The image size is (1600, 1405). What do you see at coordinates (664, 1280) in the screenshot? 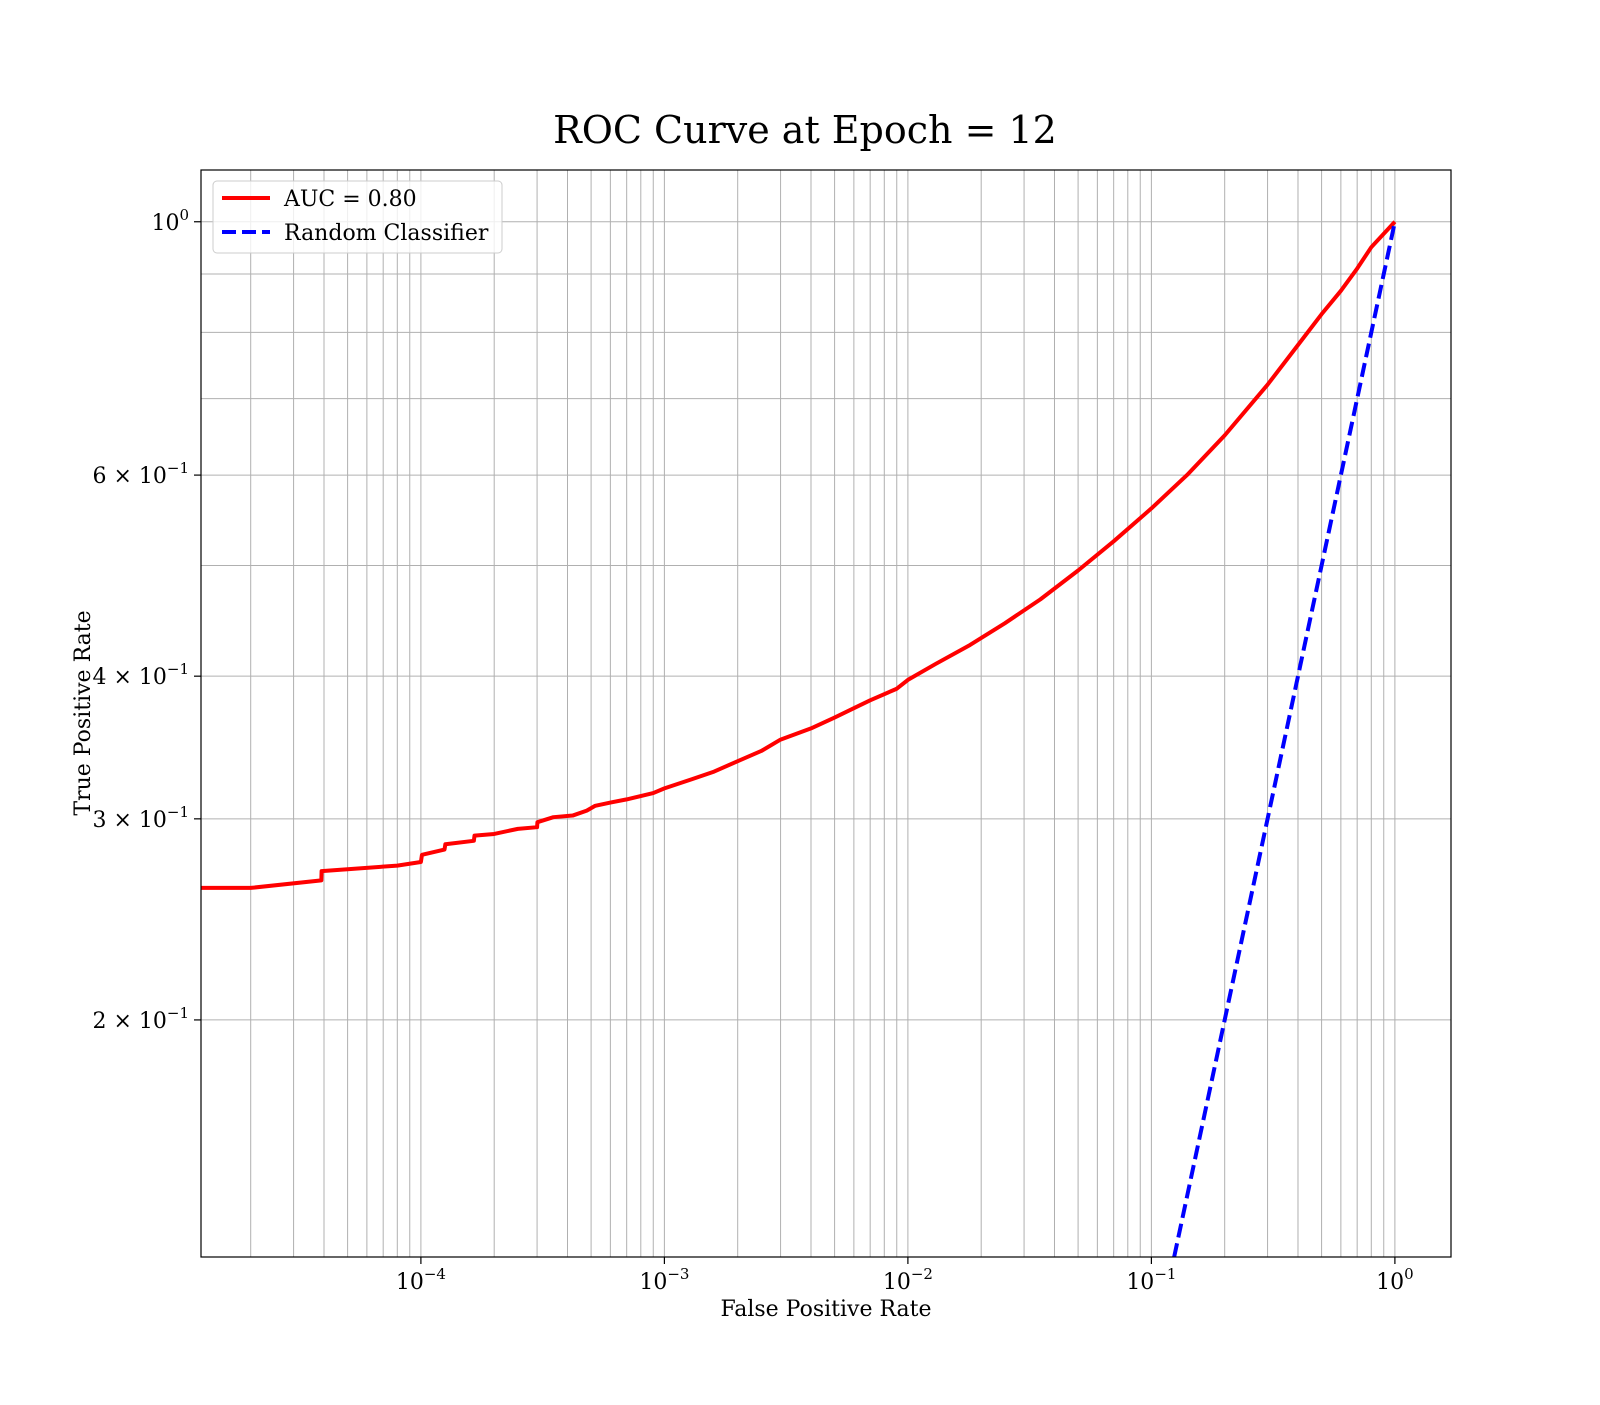
I see `x-tick-label: 10⁻³` at bounding box center [664, 1280].